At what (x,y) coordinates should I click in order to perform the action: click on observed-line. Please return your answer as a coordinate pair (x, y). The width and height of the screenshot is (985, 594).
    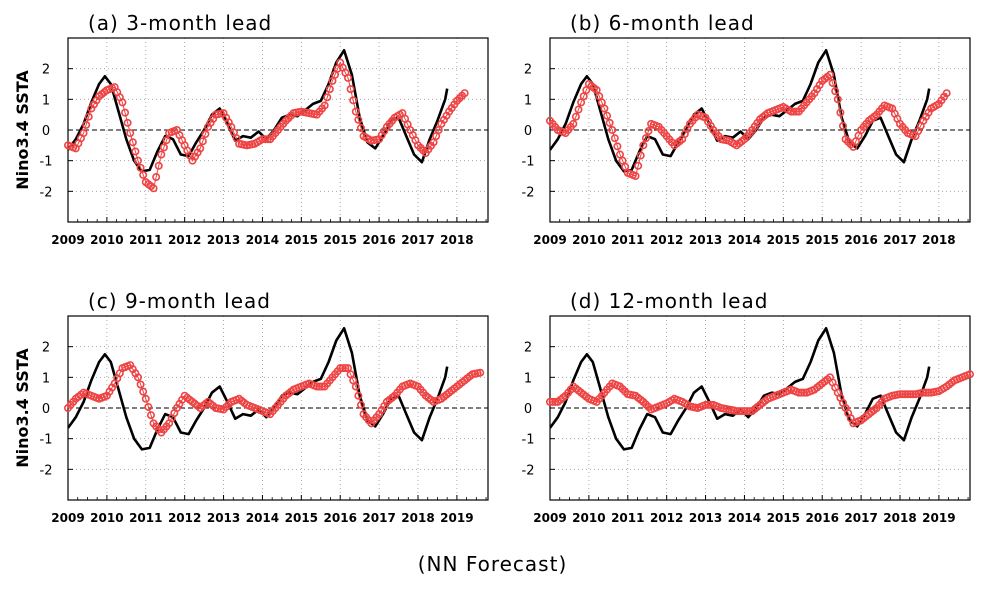
    Looking at the image, I should click on (740, 110).